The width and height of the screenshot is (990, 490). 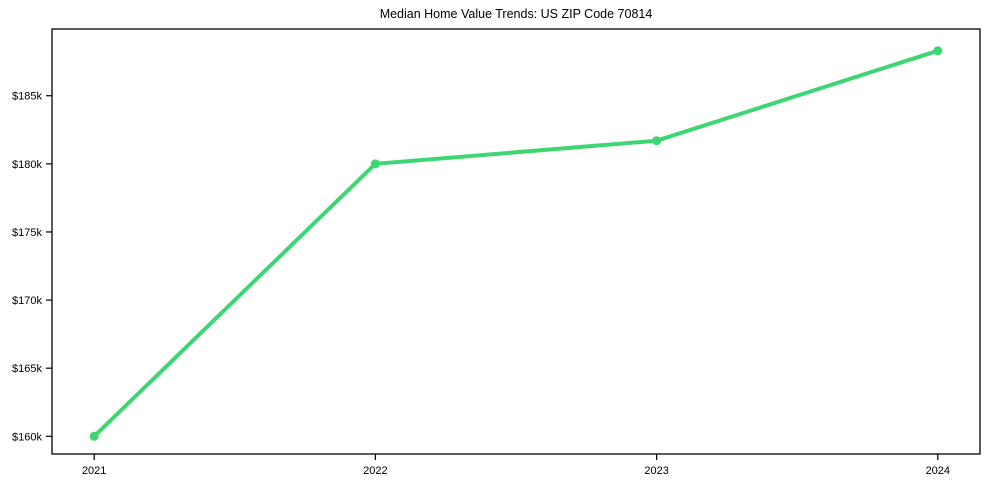 What do you see at coordinates (27, 97) in the screenshot?
I see `y-tick-label: $185k` at bounding box center [27, 97].